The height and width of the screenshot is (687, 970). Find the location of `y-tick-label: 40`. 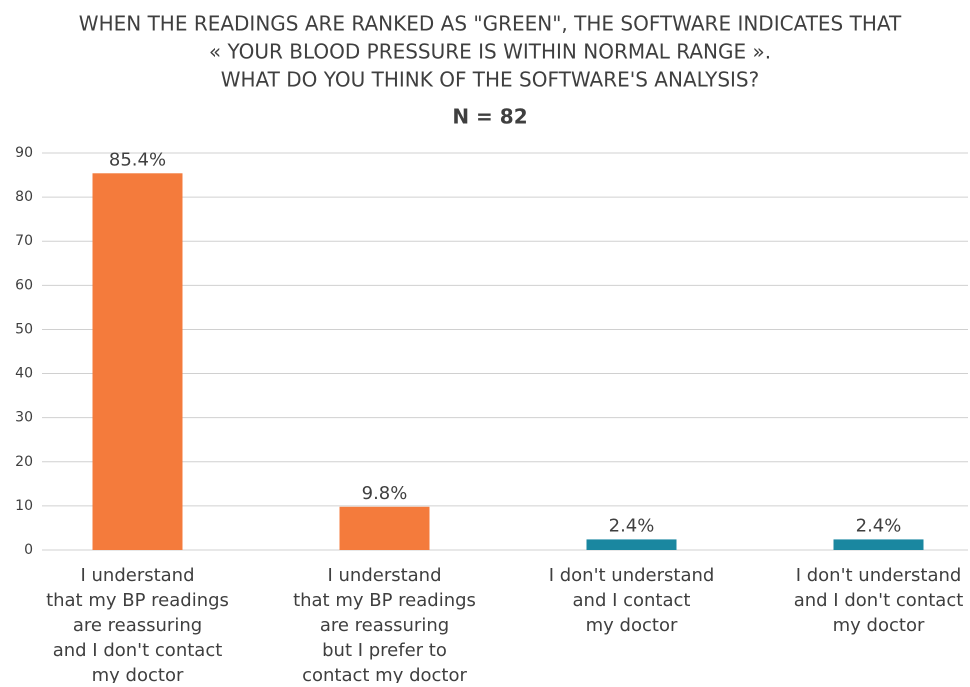

y-tick-label: 40 is located at coordinates (24, 374).